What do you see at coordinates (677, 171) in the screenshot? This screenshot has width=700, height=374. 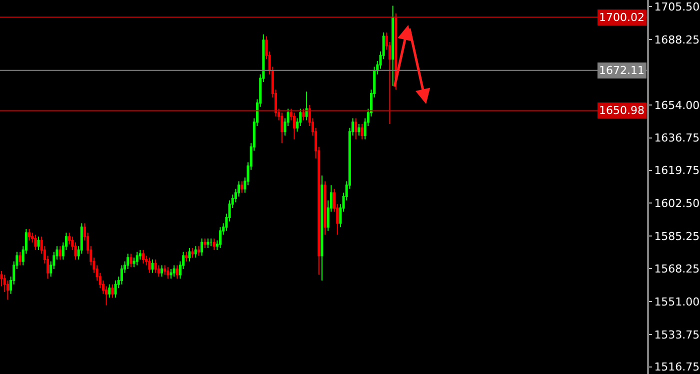 I see `y-tick-label: 1619.75` at bounding box center [677, 171].